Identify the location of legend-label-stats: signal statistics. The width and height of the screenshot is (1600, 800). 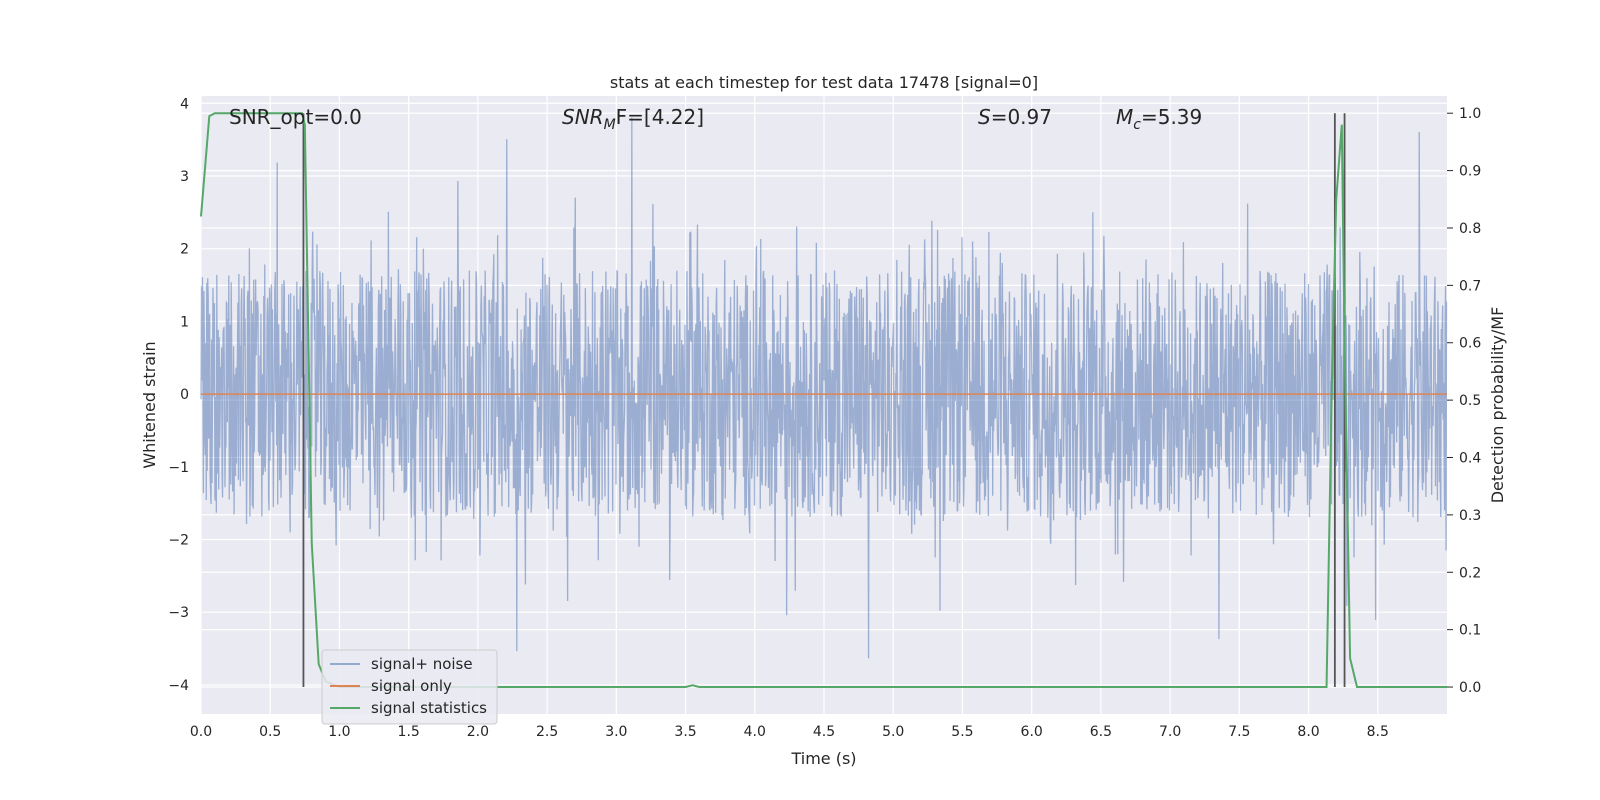
(429, 708).